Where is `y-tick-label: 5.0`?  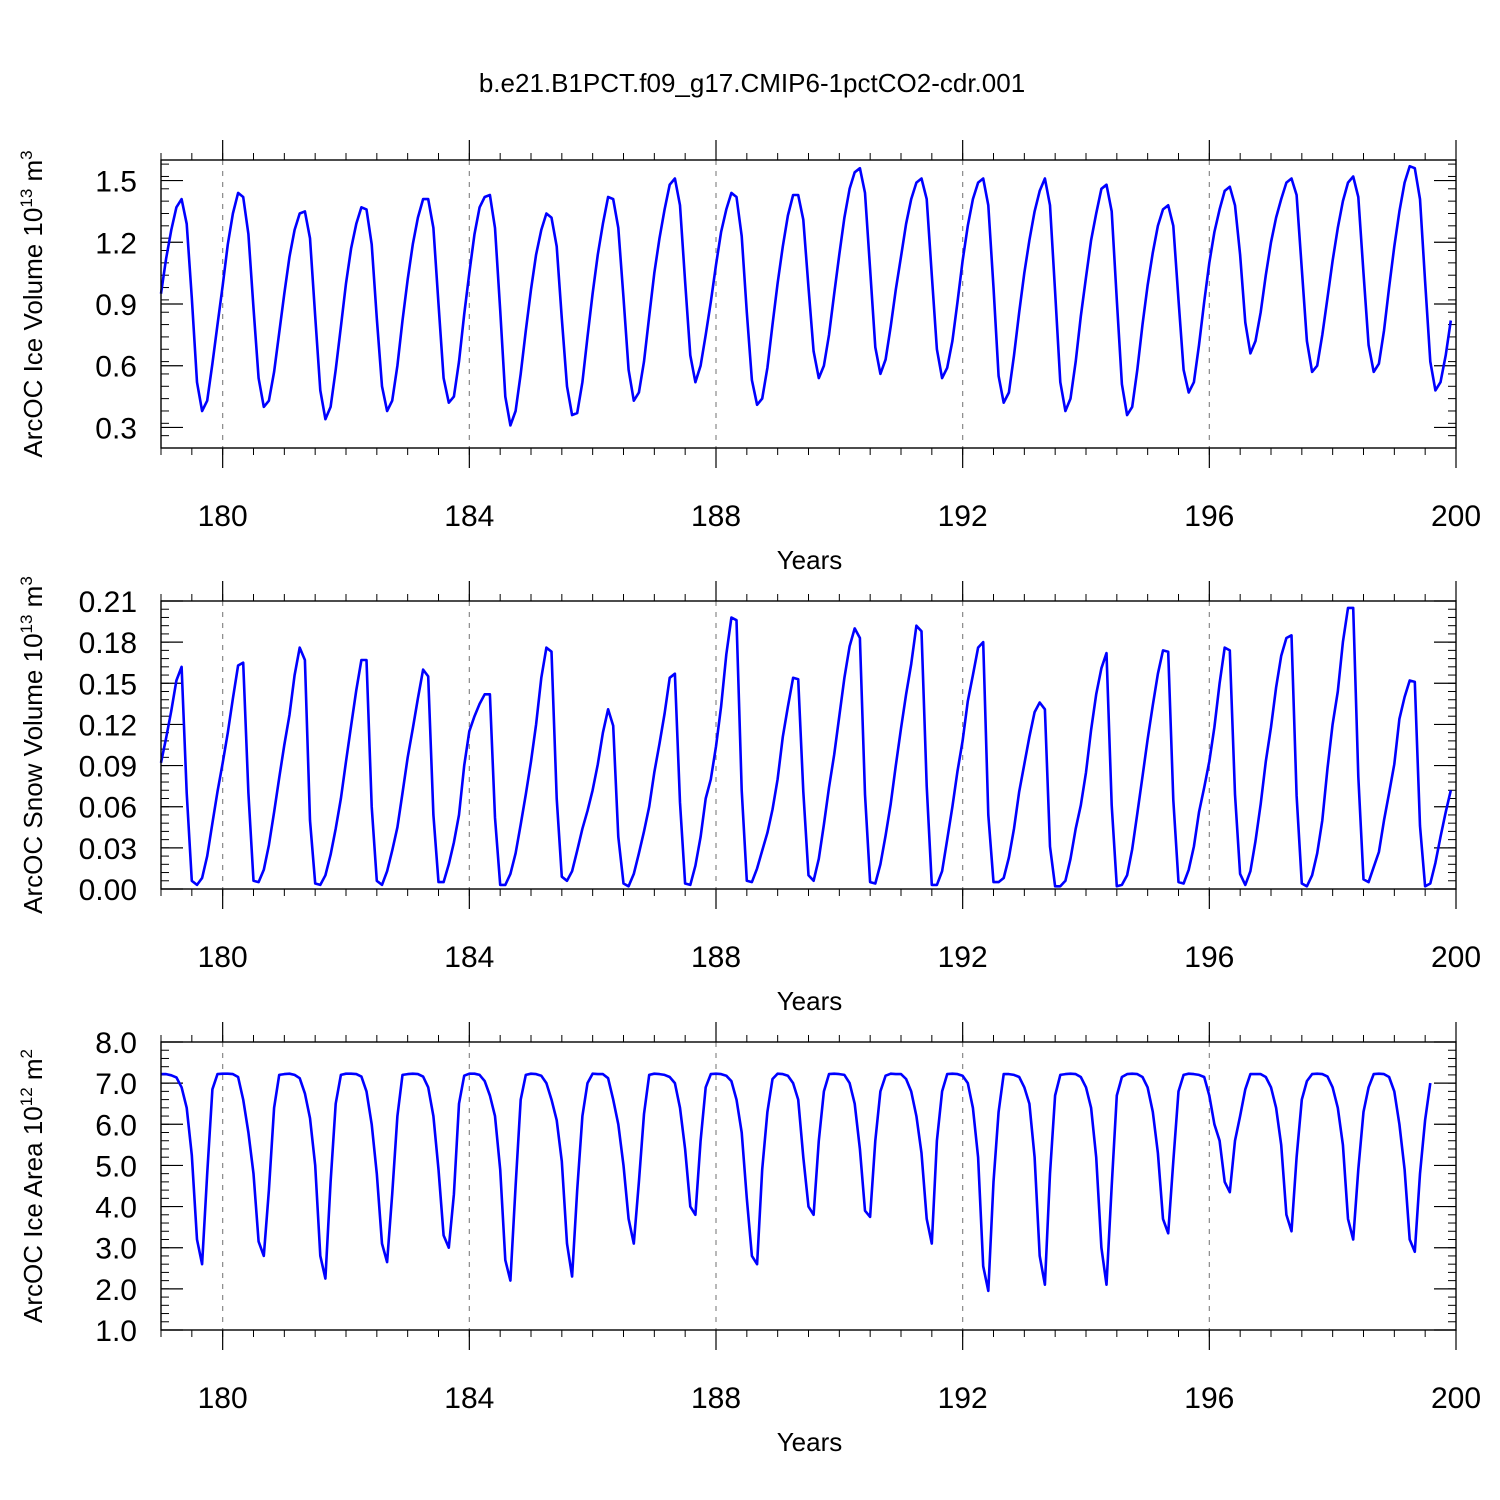 y-tick-label: 5.0 is located at coordinates (116, 1166).